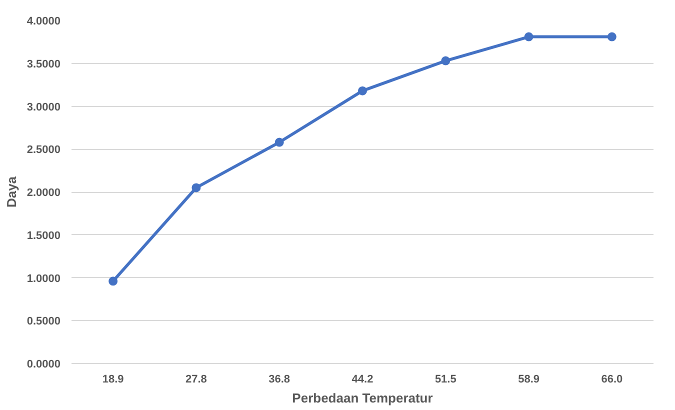 The image size is (675, 410). Describe the element at coordinates (43, 322) in the screenshot. I see `y-tick-label: 0.5000` at that location.